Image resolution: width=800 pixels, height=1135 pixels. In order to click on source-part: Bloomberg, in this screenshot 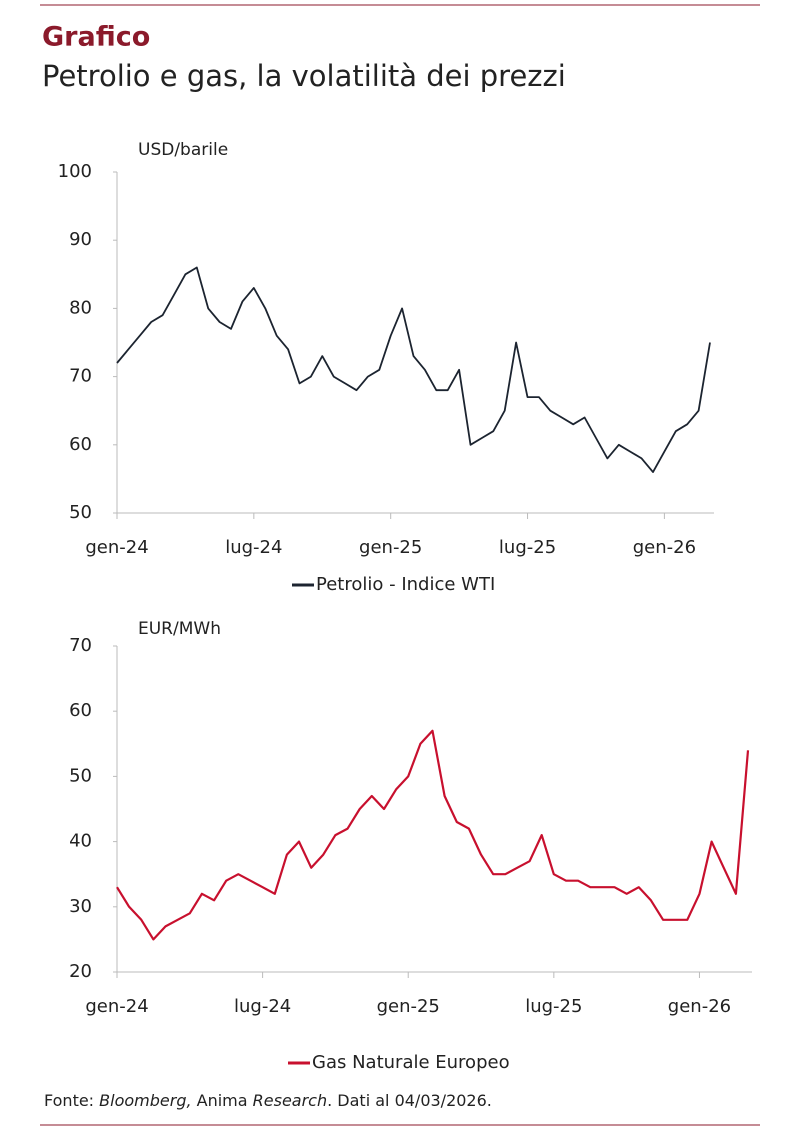, I will do `click(145, 1100)`.